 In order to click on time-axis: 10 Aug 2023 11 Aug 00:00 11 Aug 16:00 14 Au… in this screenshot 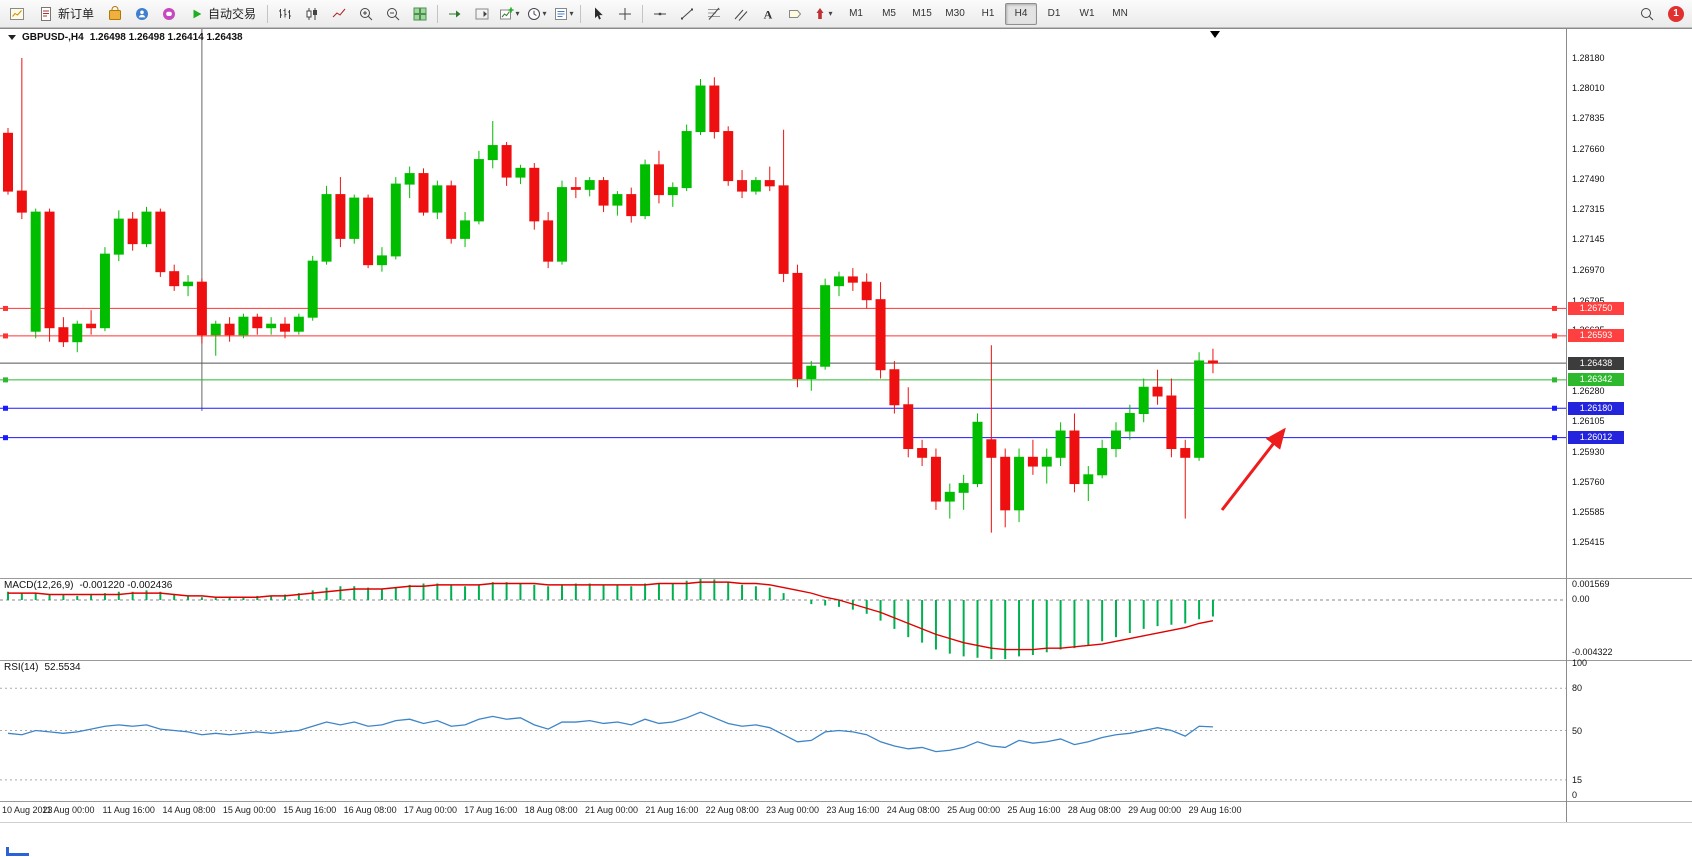, I will do `click(846, 812)`.